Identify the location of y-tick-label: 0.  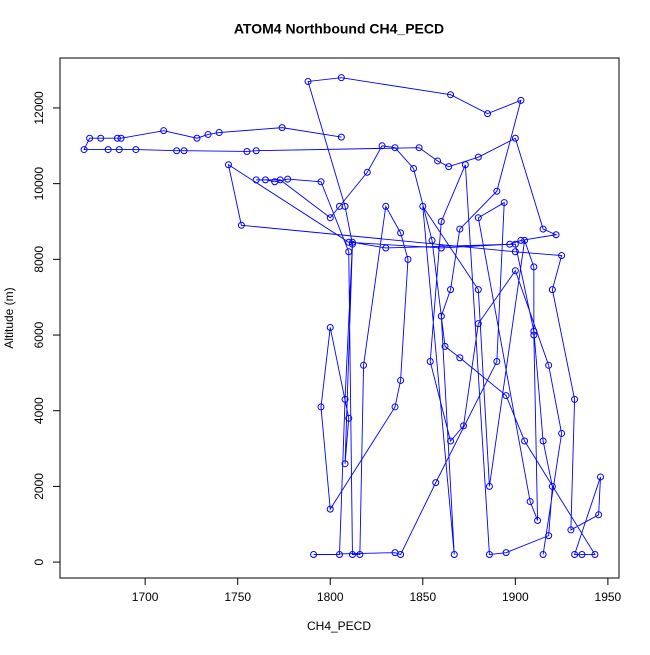
(39, 561).